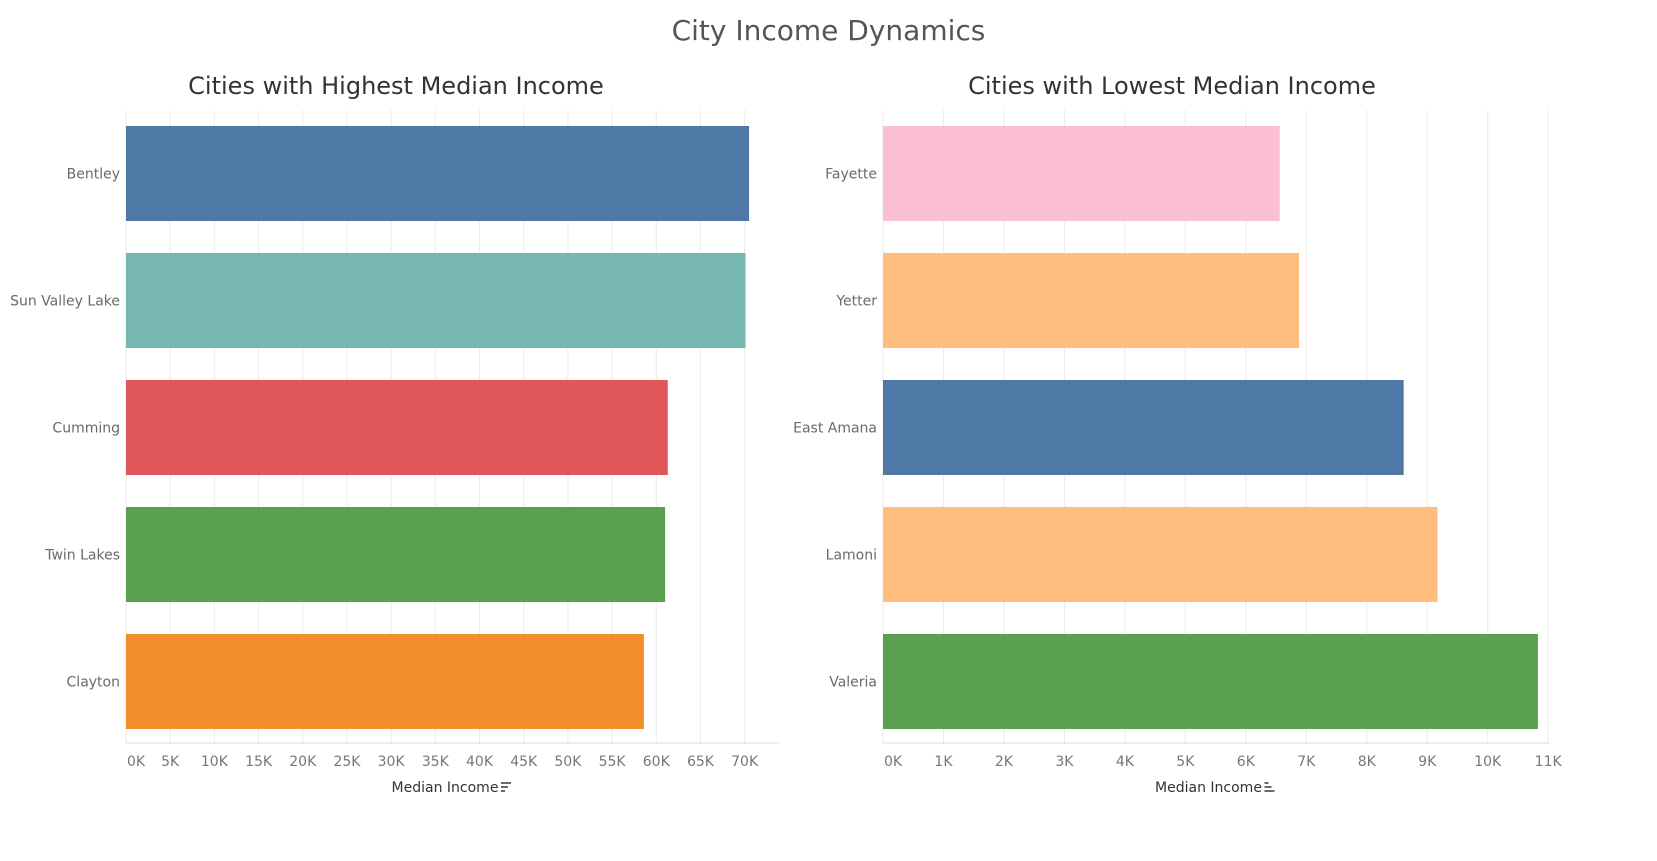 The image size is (1657, 861). I want to click on sort-descending-icon, so click(506, 787).